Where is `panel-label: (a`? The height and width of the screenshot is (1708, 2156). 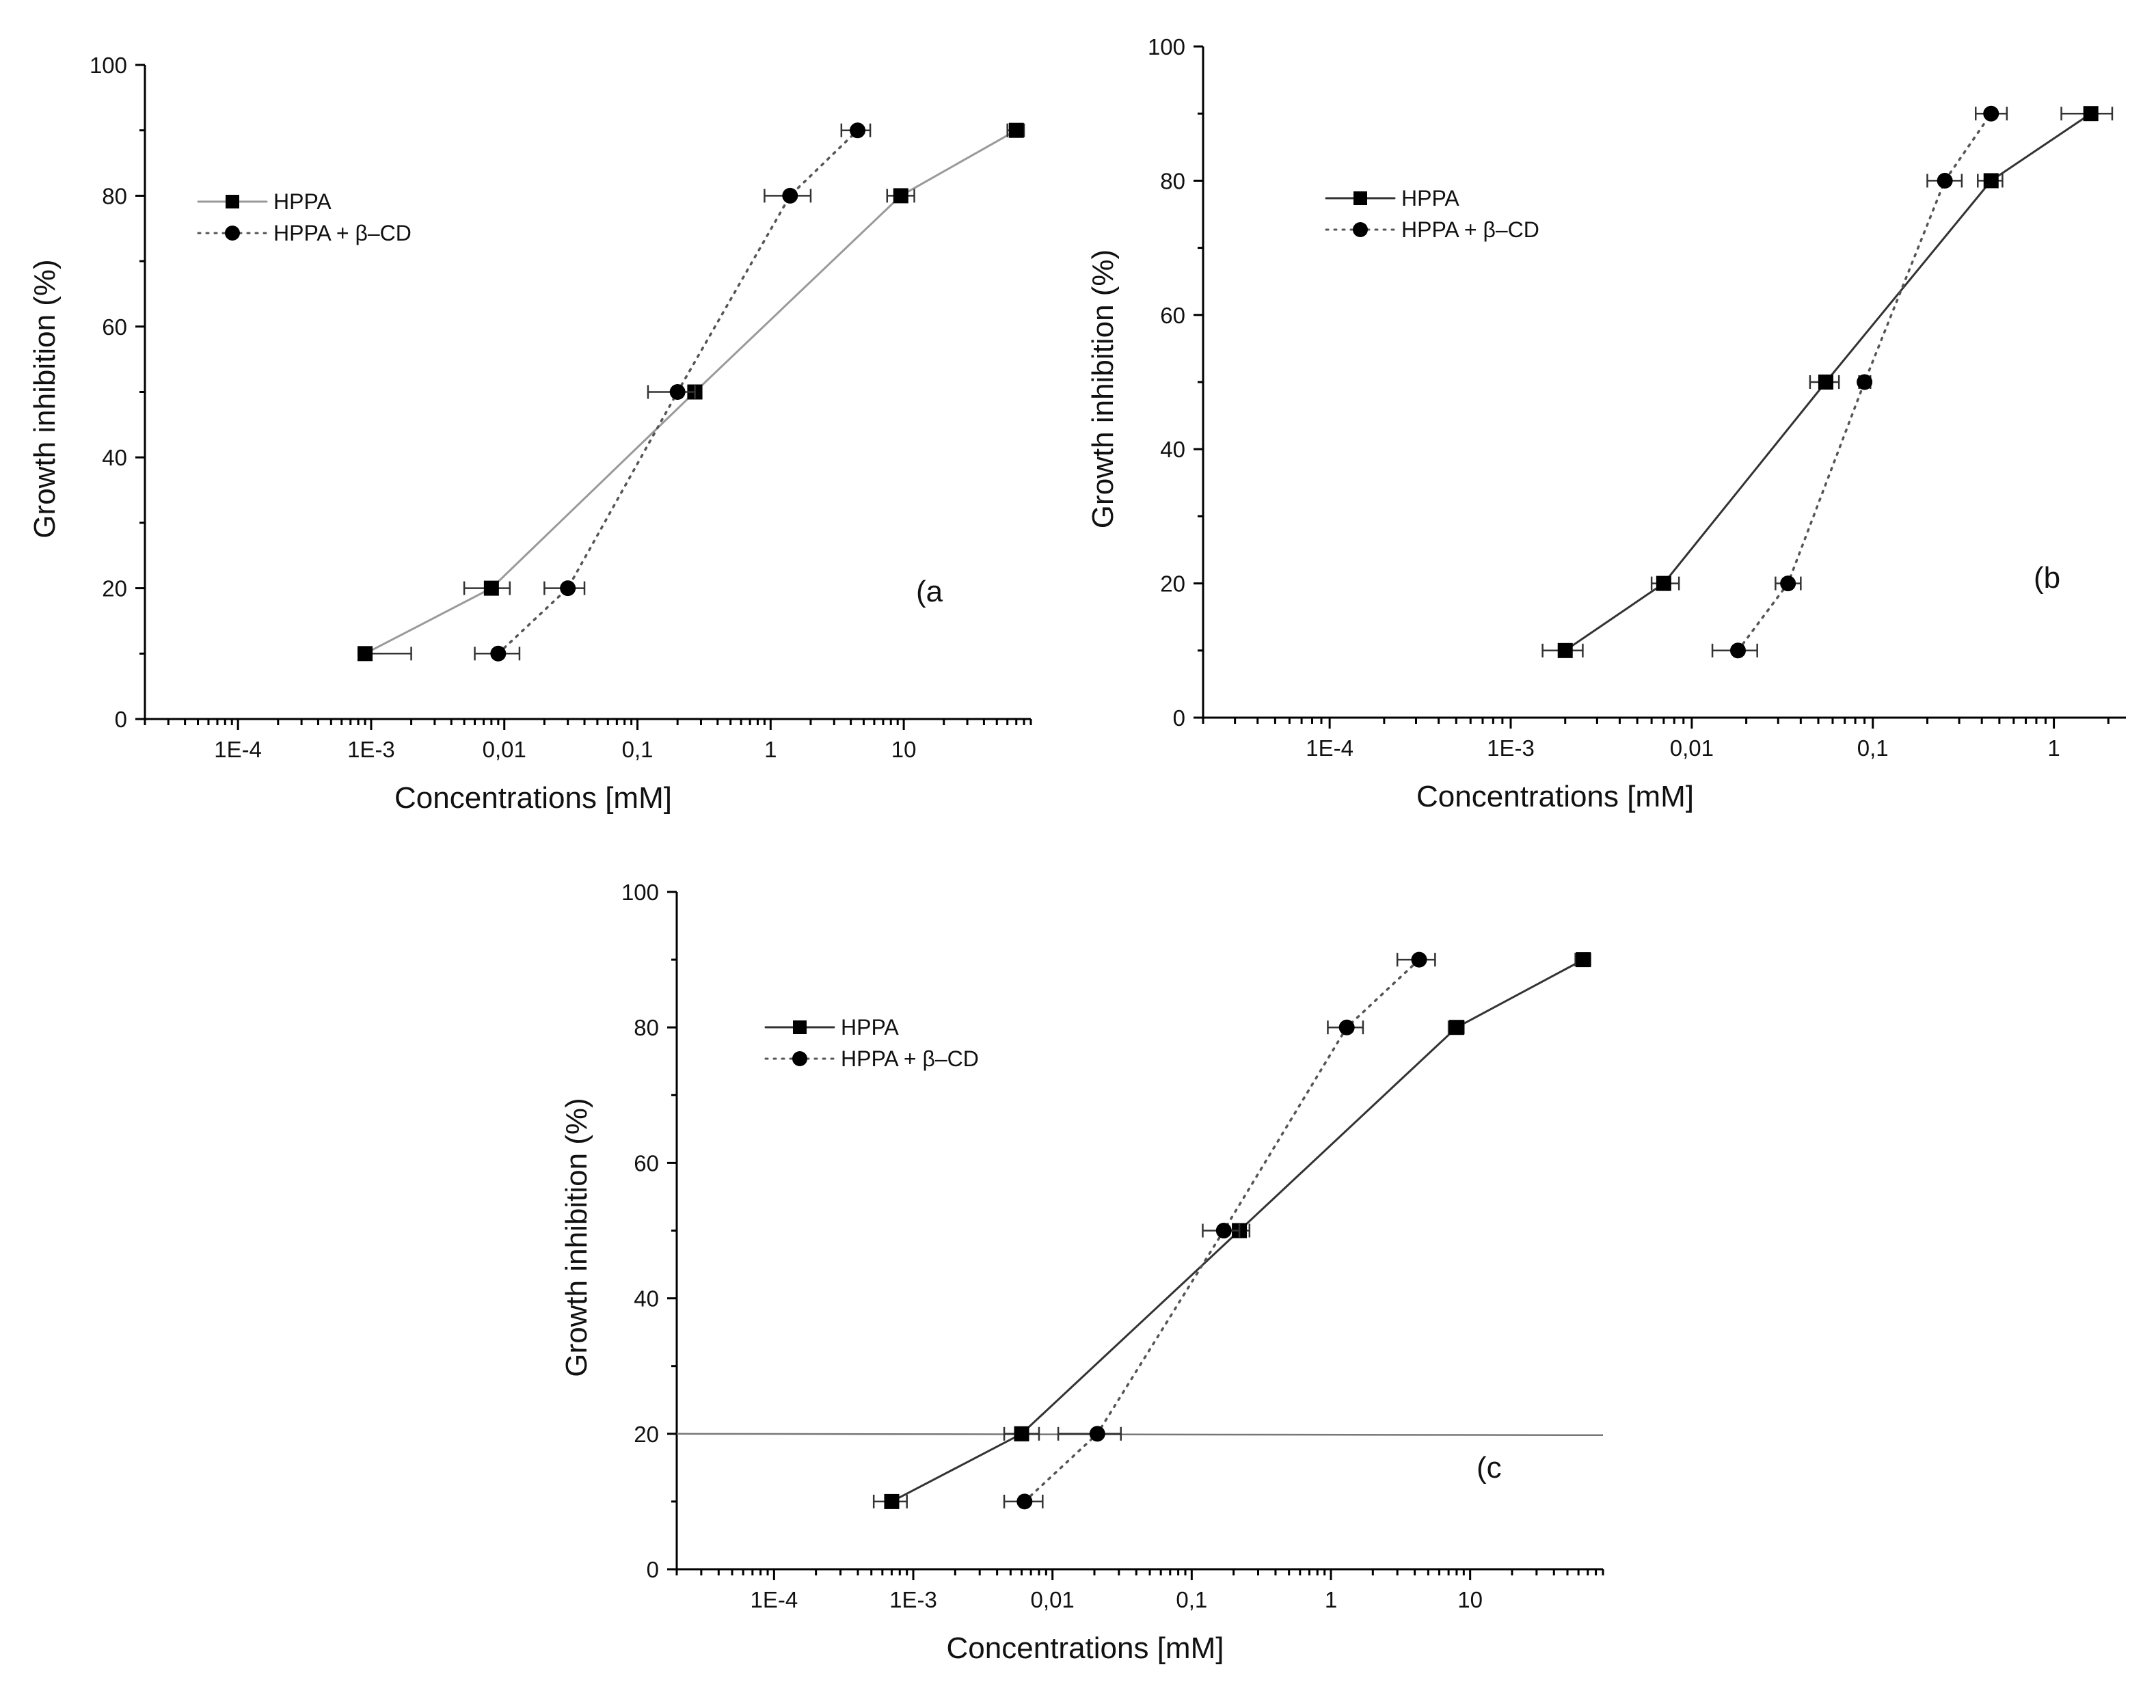
panel-label: (a is located at coordinates (929, 591).